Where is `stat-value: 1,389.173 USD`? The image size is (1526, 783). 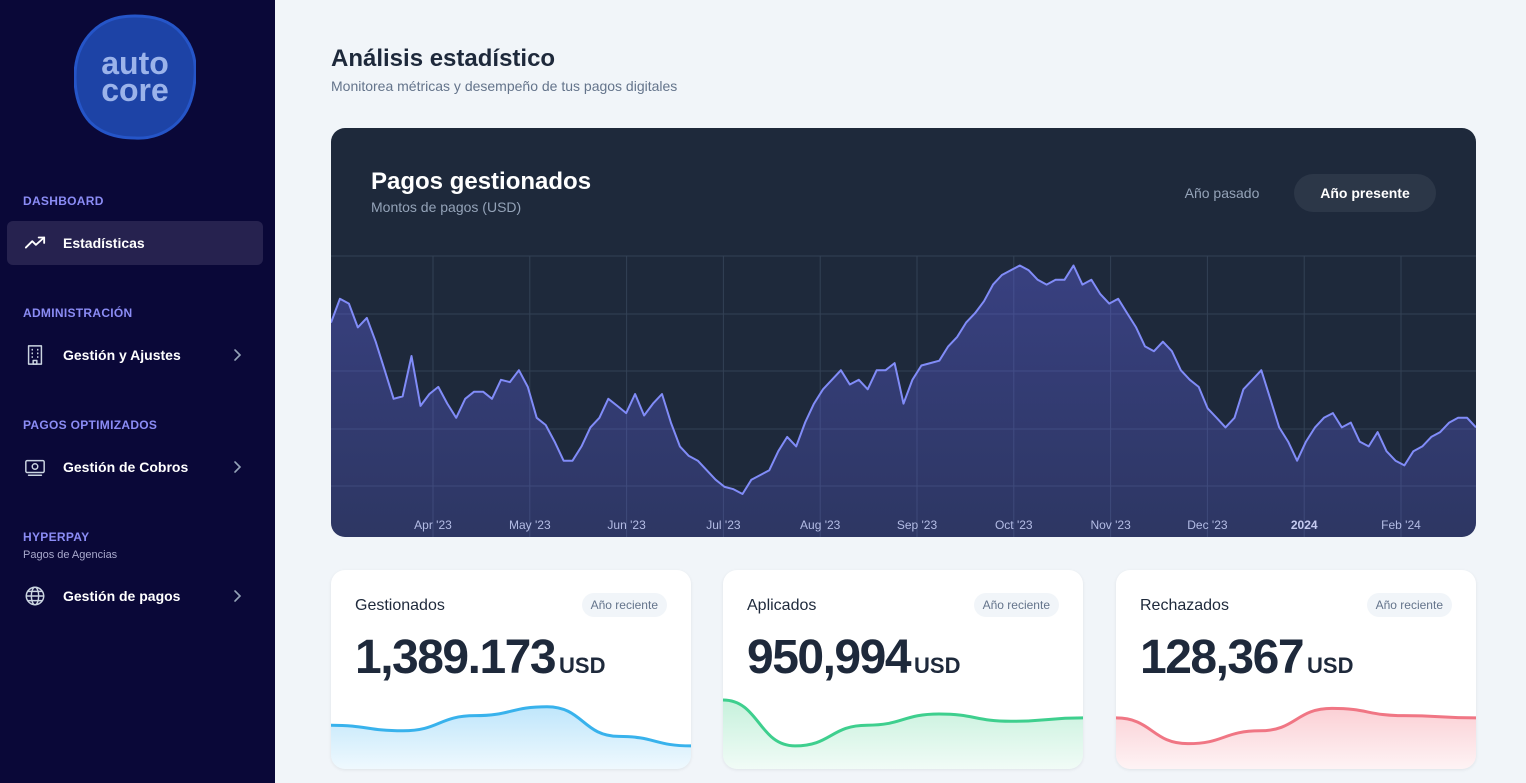 stat-value: 1,389.173 USD is located at coordinates (480, 657).